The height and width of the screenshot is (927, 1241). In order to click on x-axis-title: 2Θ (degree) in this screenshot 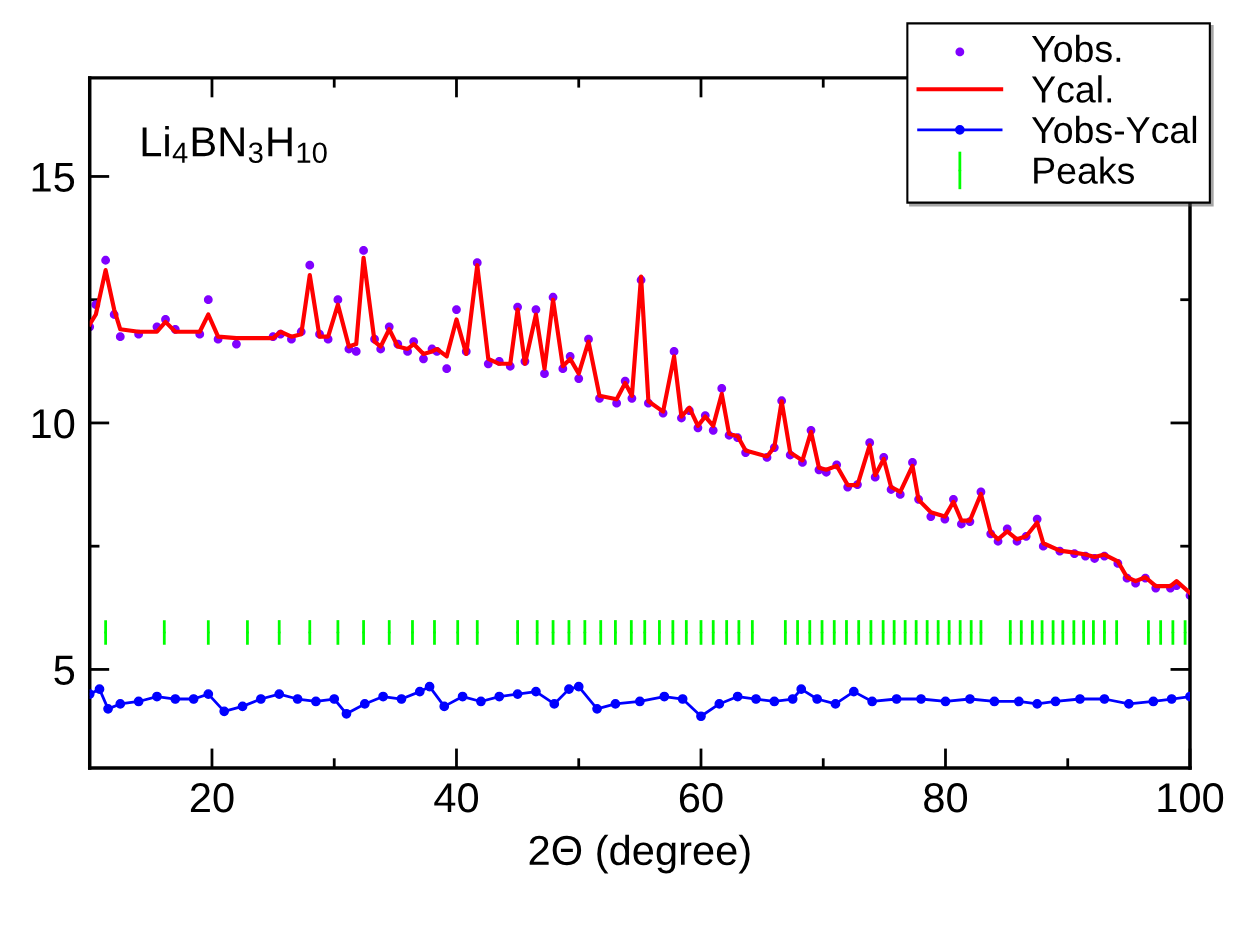, I will do `click(639, 854)`.